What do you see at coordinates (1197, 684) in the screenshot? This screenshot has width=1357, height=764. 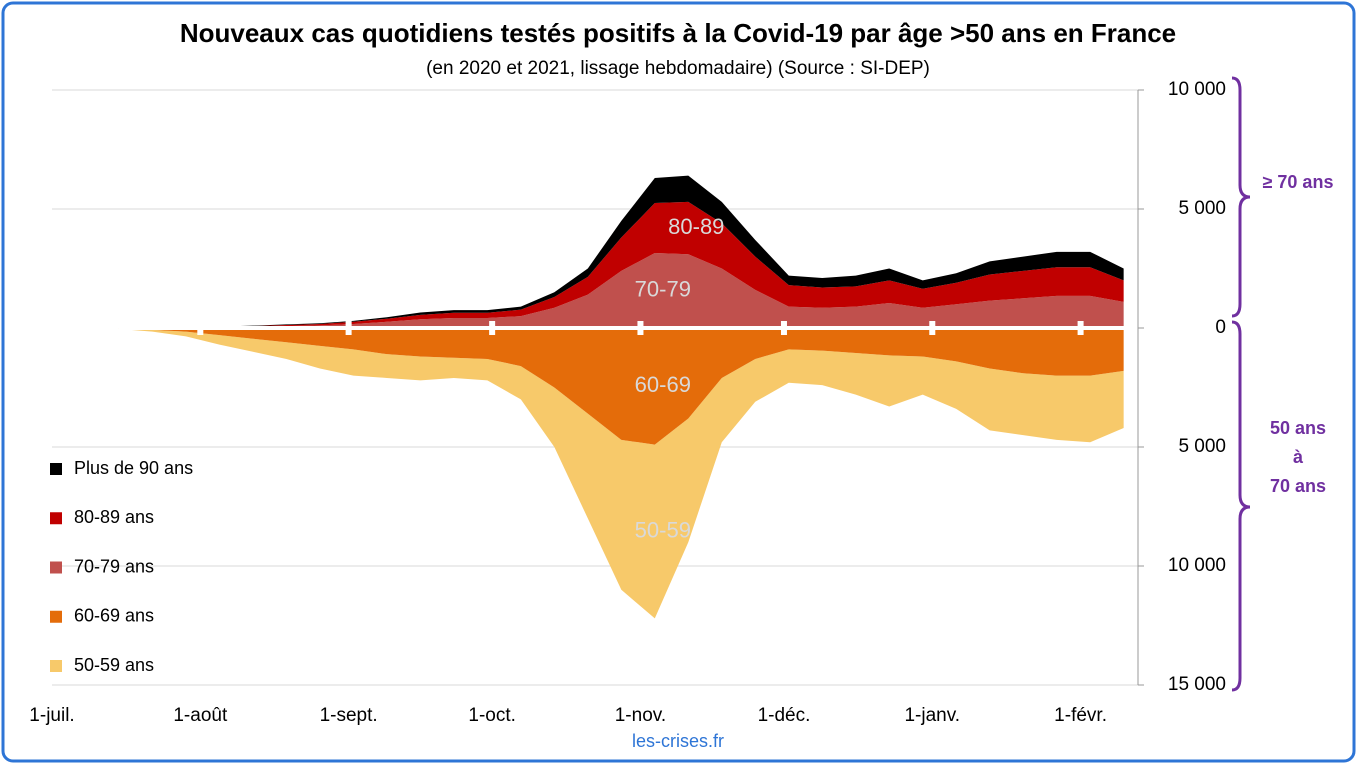 I see `y-tick-label: 15 000` at bounding box center [1197, 684].